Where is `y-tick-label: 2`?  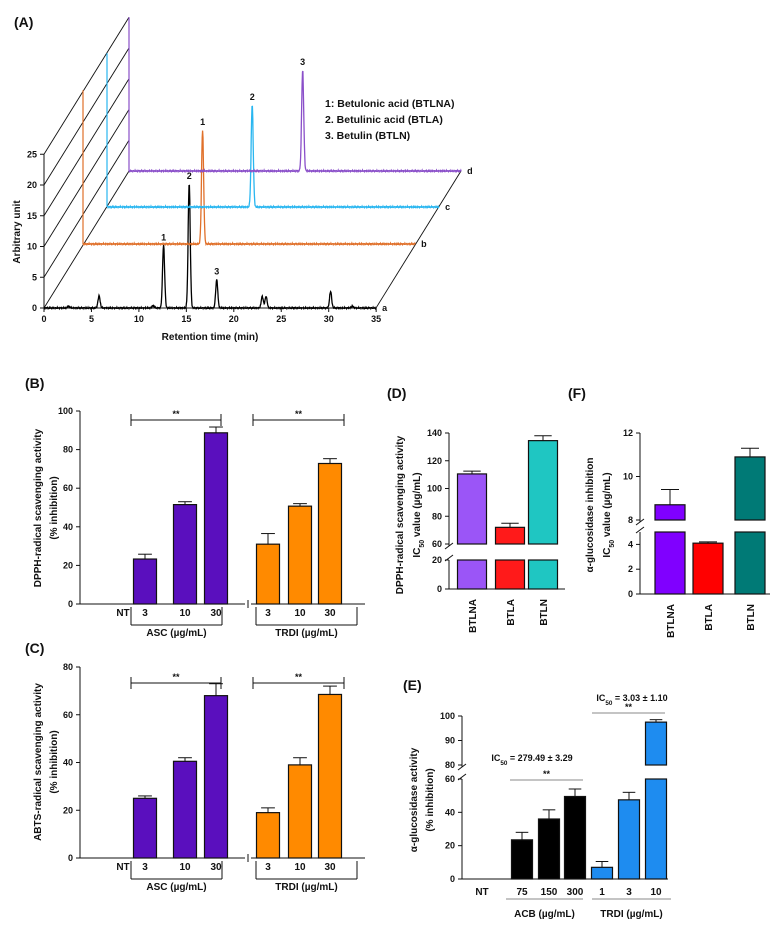 y-tick-label: 2 is located at coordinates (630, 569).